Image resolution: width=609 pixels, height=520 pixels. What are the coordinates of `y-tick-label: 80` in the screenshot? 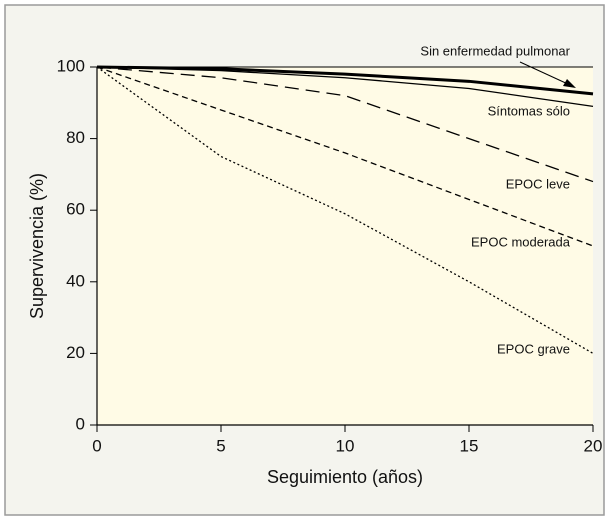 It's located at (75, 137).